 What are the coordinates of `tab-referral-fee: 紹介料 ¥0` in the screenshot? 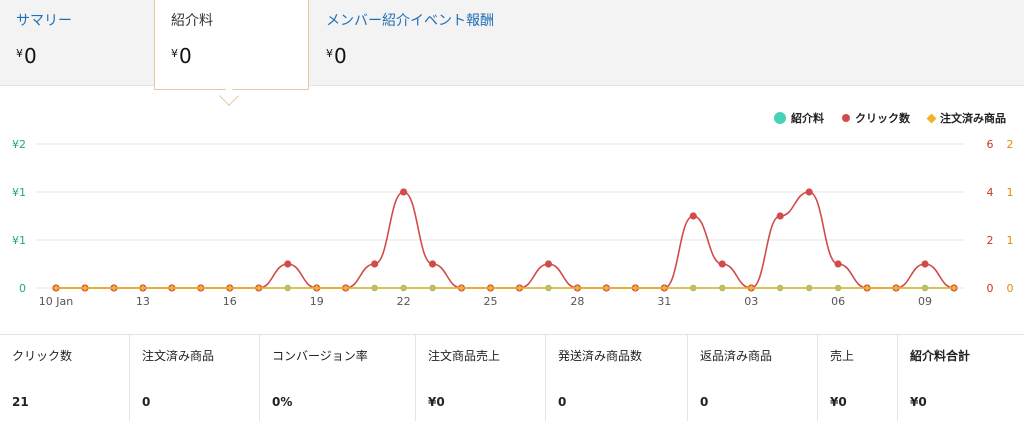 It's located at (231, 45).